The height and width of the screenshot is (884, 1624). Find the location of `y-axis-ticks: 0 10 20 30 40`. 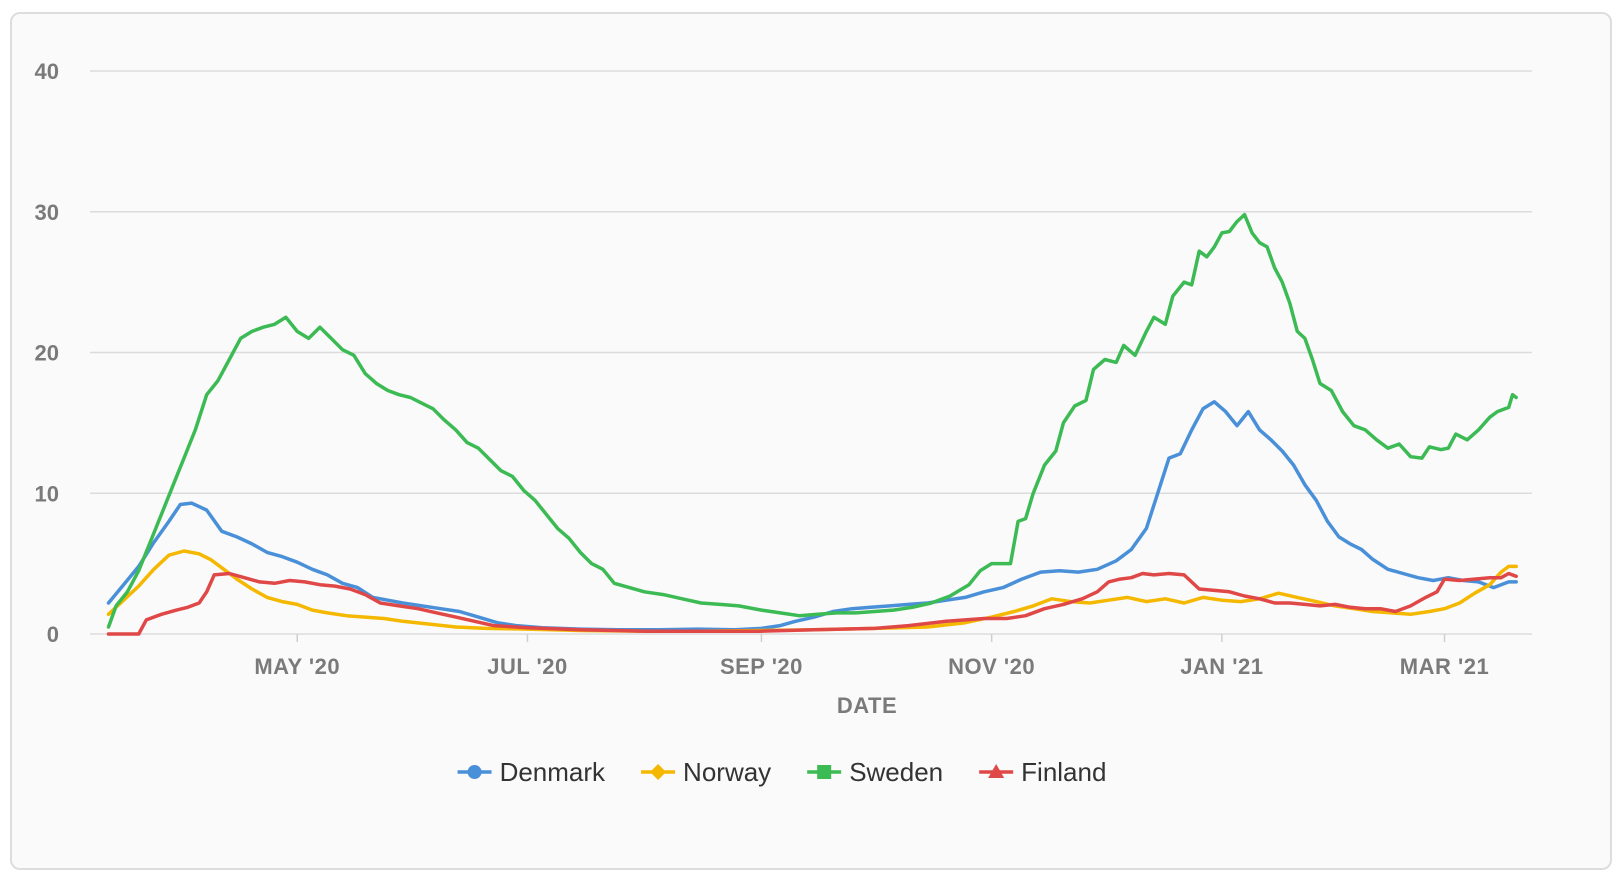

y-axis-ticks: 0 10 20 30 40 is located at coordinates (47, 353).